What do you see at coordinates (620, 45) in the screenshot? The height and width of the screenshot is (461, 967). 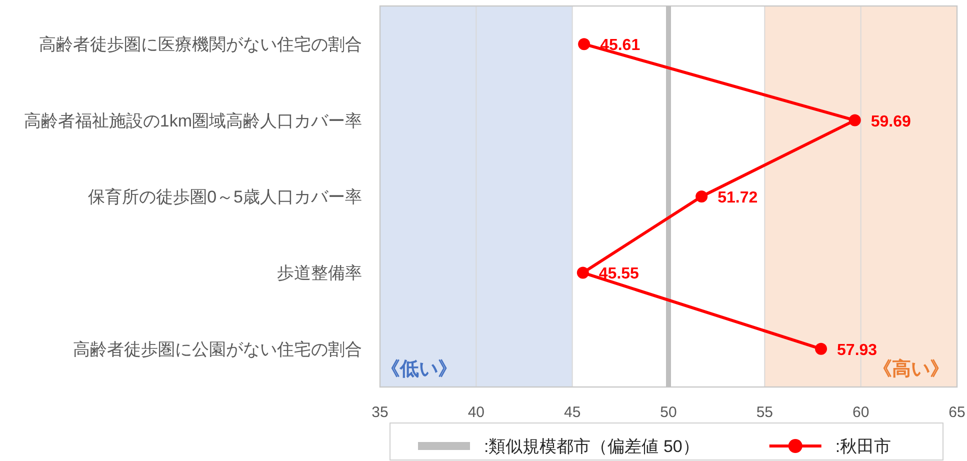 I see `data-label: 45.61` at bounding box center [620, 45].